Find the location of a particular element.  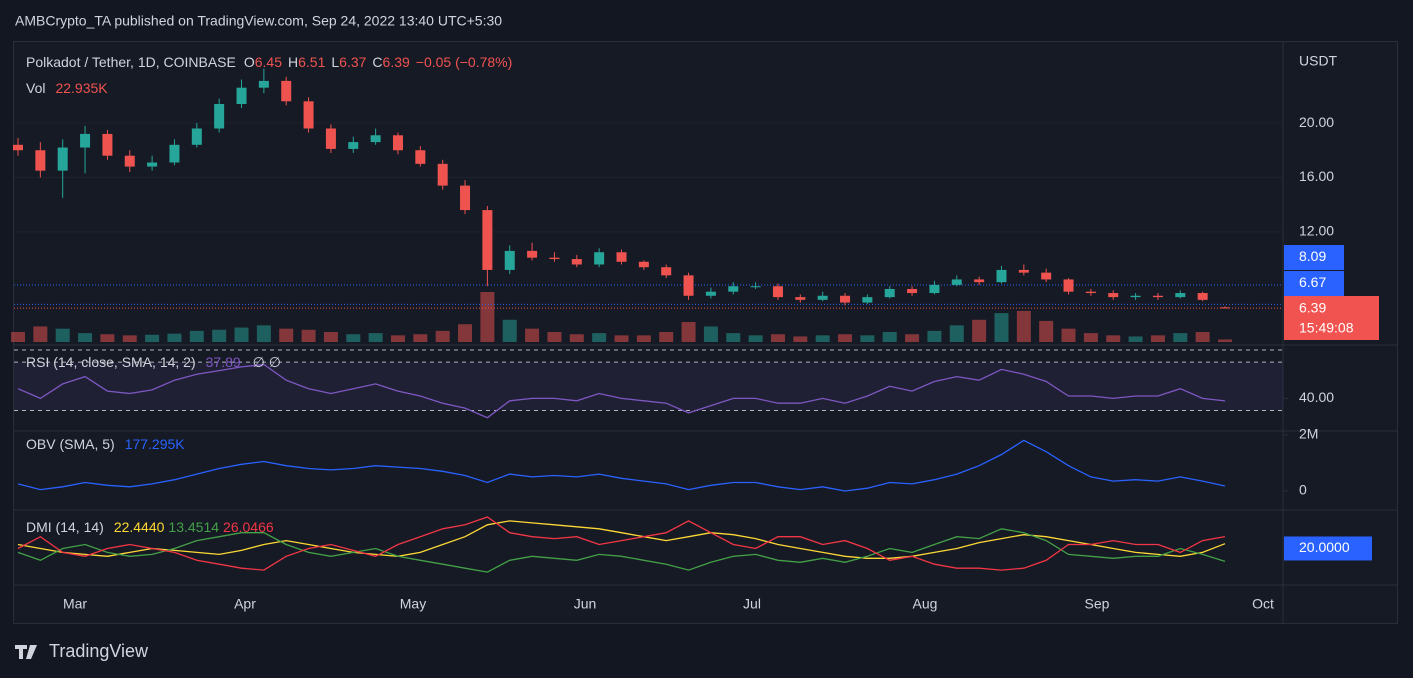

price-line-label: 8.09 is located at coordinates (1312, 256).